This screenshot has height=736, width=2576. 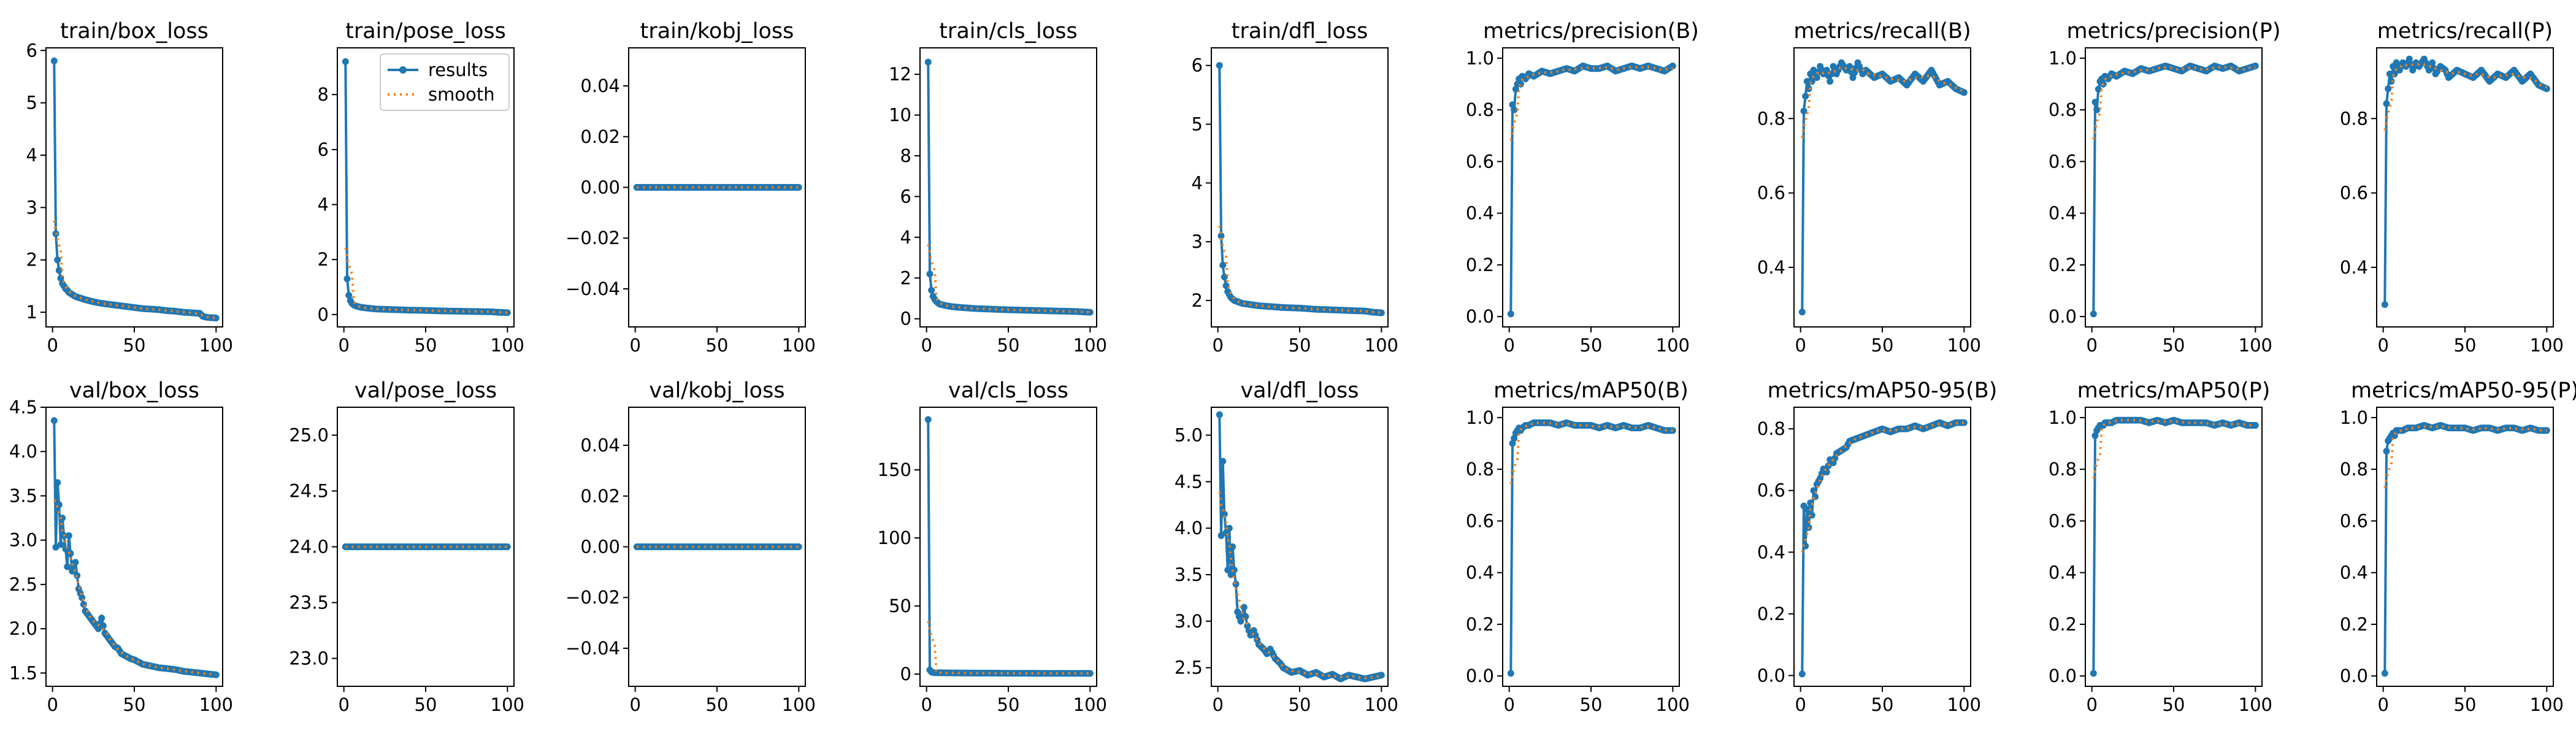 I want to click on y-tick-label: −0.02, so click(x=592, y=597).